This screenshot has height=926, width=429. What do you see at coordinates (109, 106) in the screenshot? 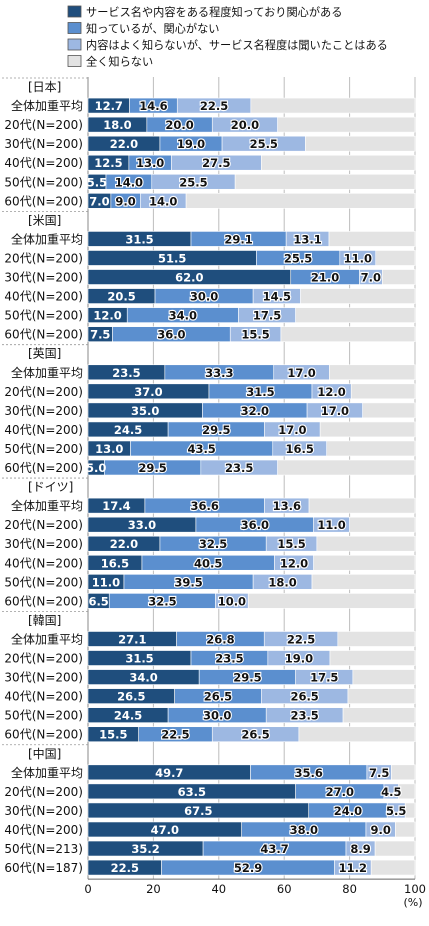
I see `data-label: 12.7` at bounding box center [109, 106].